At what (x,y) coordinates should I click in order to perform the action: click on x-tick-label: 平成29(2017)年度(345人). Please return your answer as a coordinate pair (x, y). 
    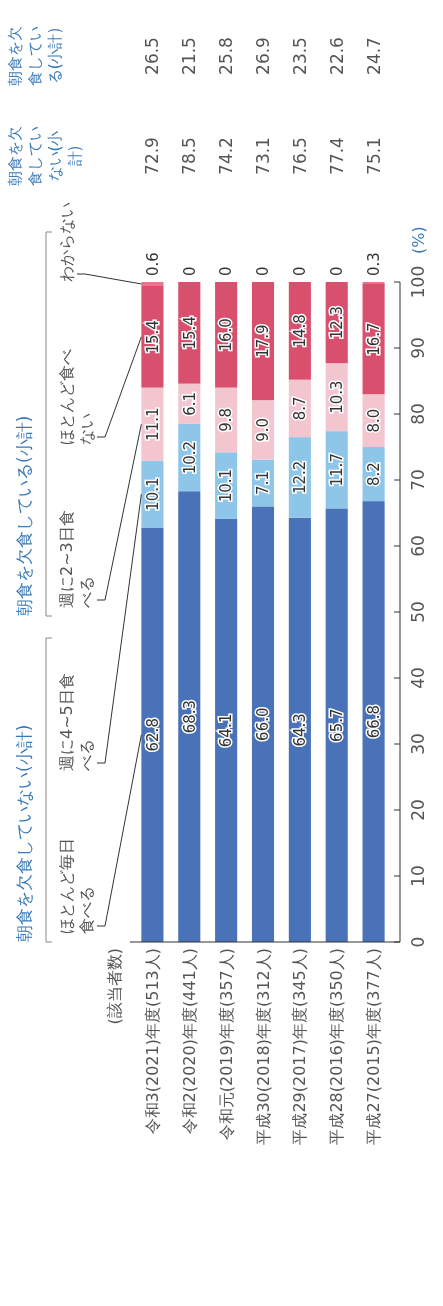
    Looking at the image, I should click on (300, 1046).